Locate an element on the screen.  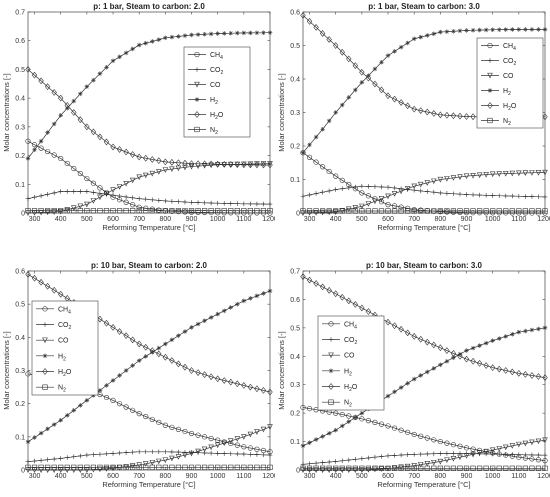
x-tick-label: 700 is located at coordinates (414, 476).